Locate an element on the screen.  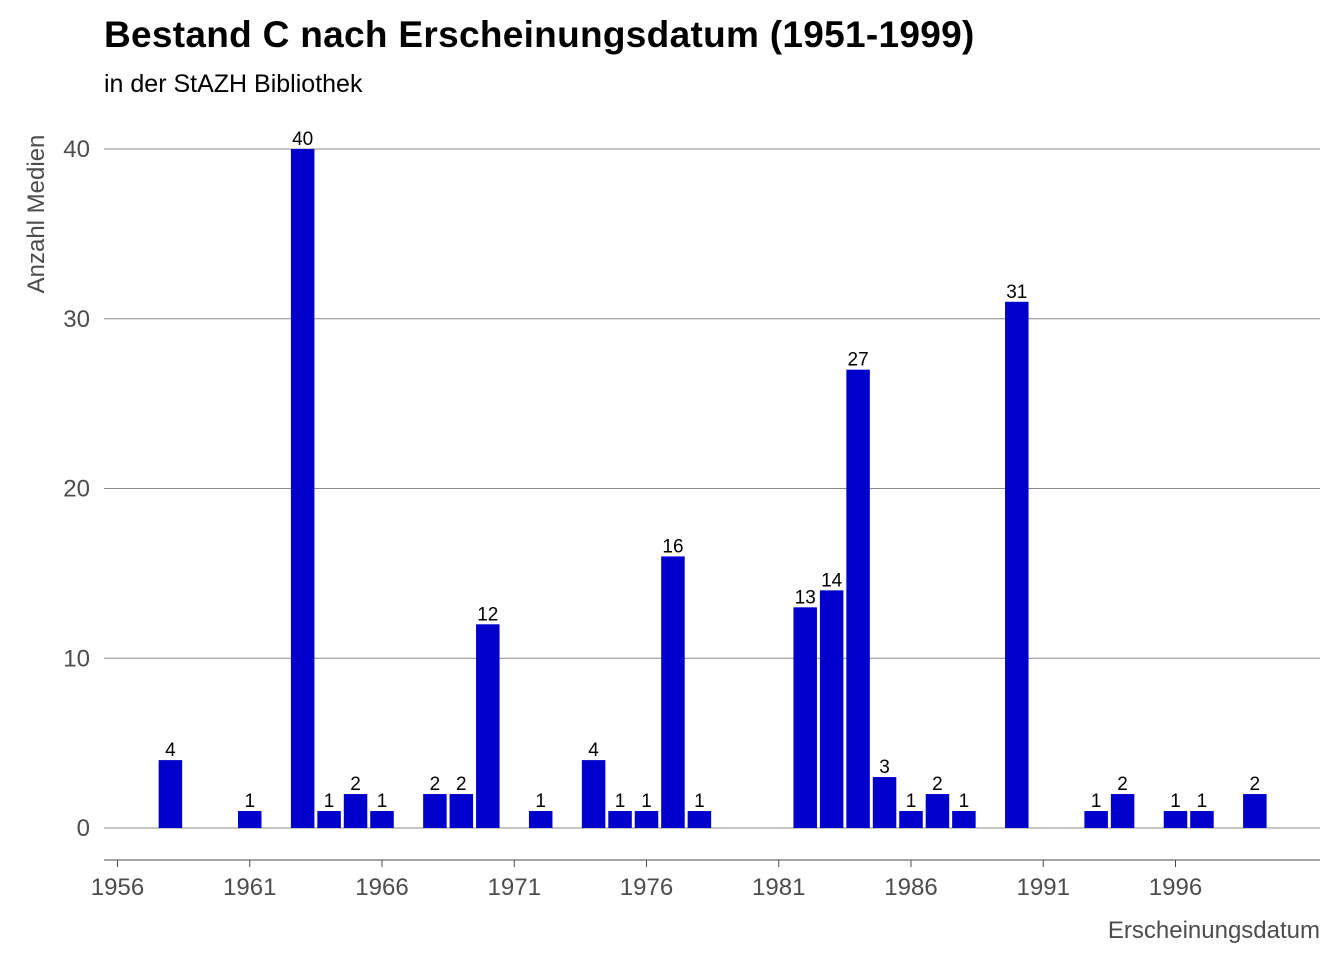
x-tick-label: 1981 is located at coordinates (778, 887).